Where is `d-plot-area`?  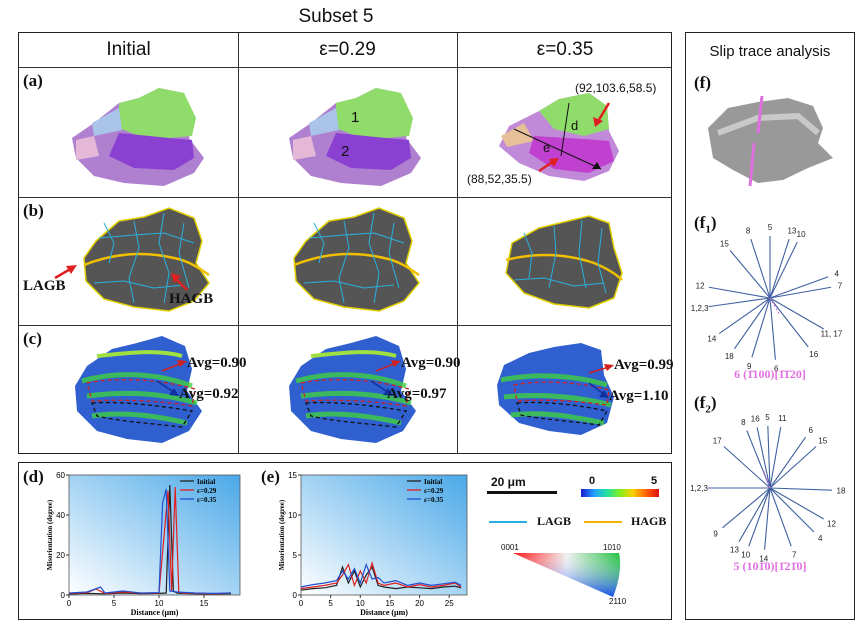
d-plot-area is located at coordinates (154, 535).